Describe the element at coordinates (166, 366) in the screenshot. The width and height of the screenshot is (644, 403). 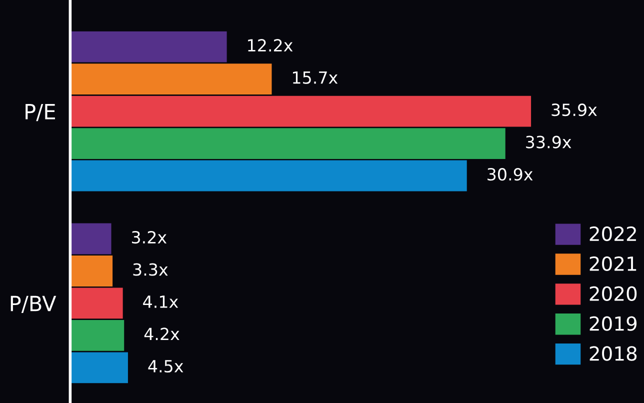
I see `data-label: 4.5x` at that location.